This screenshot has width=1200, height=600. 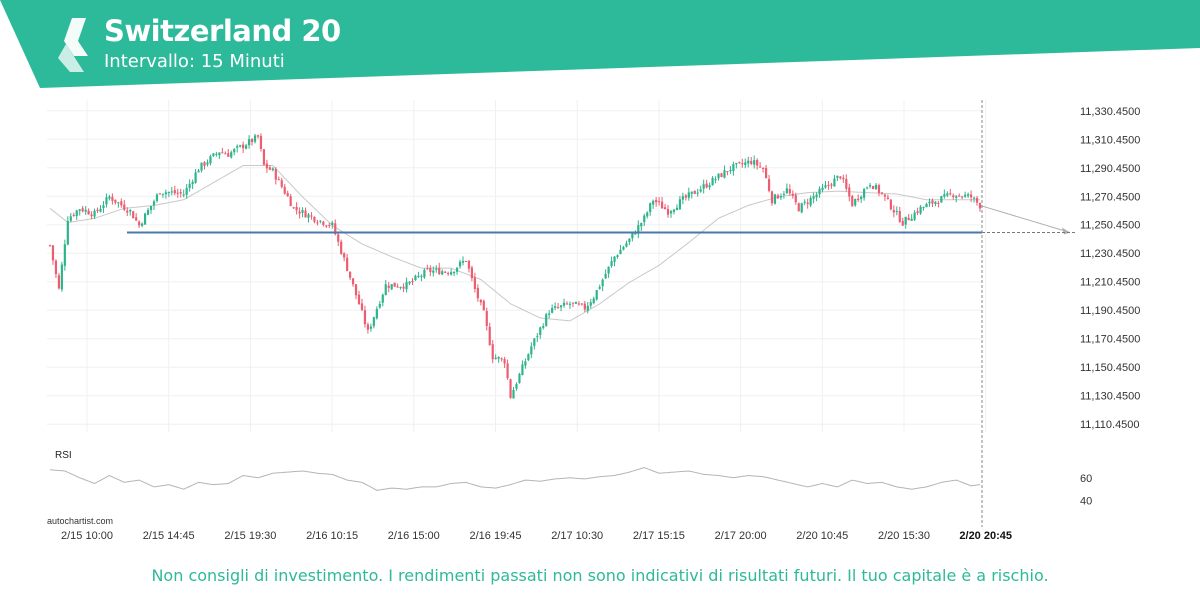 What do you see at coordinates (87, 536) in the screenshot?
I see `x-tick-label: 2/15 10:00` at bounding box center [87, 536].